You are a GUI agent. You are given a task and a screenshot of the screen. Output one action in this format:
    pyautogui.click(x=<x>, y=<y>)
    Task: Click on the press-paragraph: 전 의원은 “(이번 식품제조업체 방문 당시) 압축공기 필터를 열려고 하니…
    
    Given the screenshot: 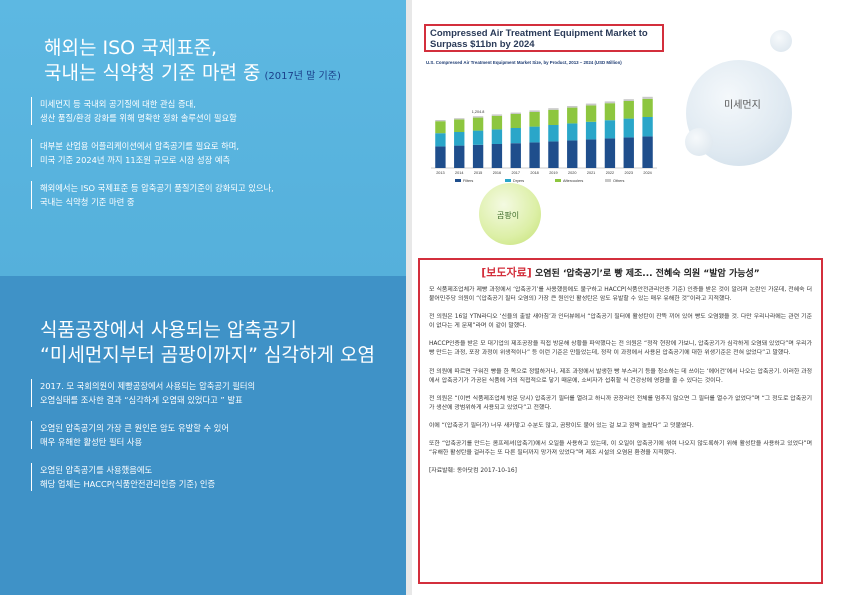 What is the action you would take?
    pyautogui.click(x=620, y=403)
    